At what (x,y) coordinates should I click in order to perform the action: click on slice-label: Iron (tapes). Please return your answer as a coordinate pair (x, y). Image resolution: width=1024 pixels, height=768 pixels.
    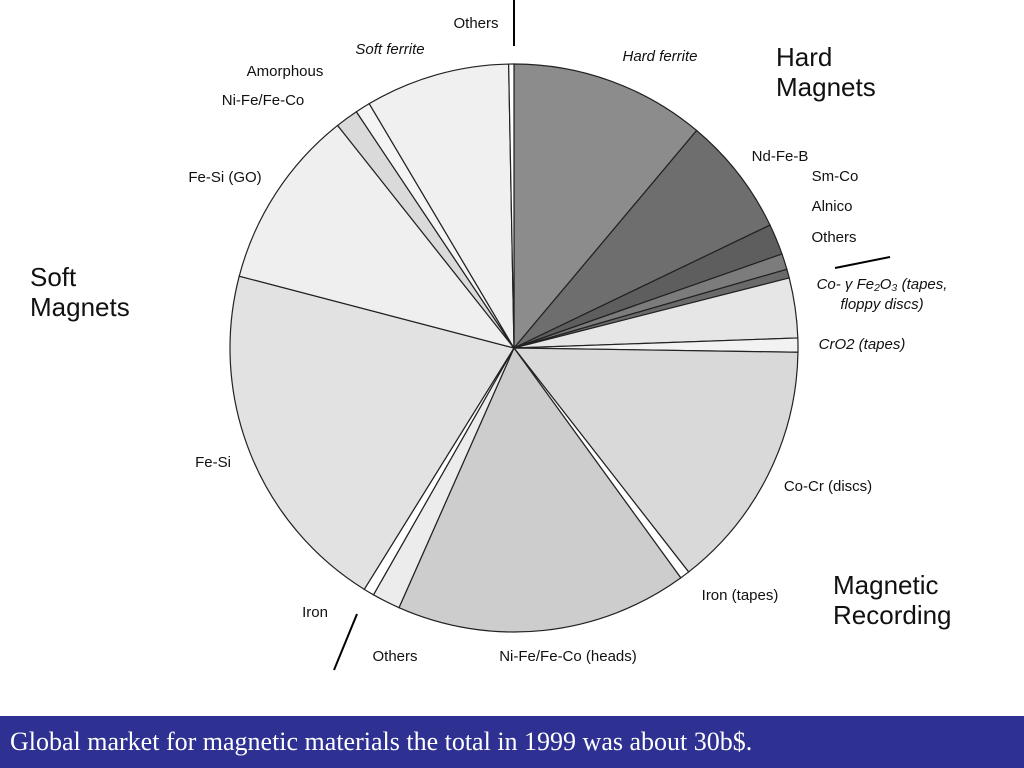
    Looking at the image, I should click on (740, 595).